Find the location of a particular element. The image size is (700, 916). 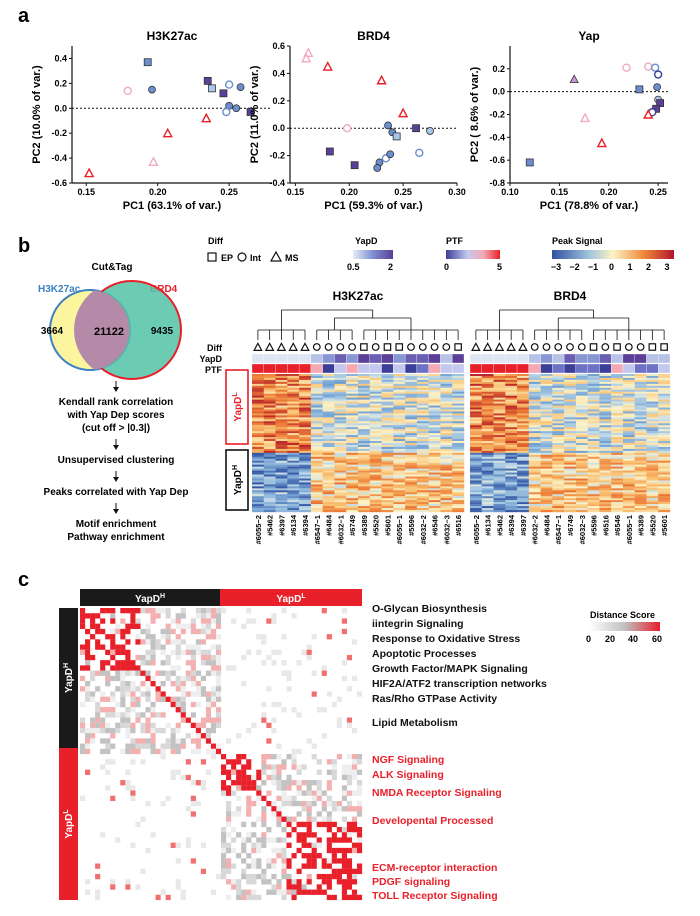

peak-tick-label: 2 is located at coordinates (648, 267).